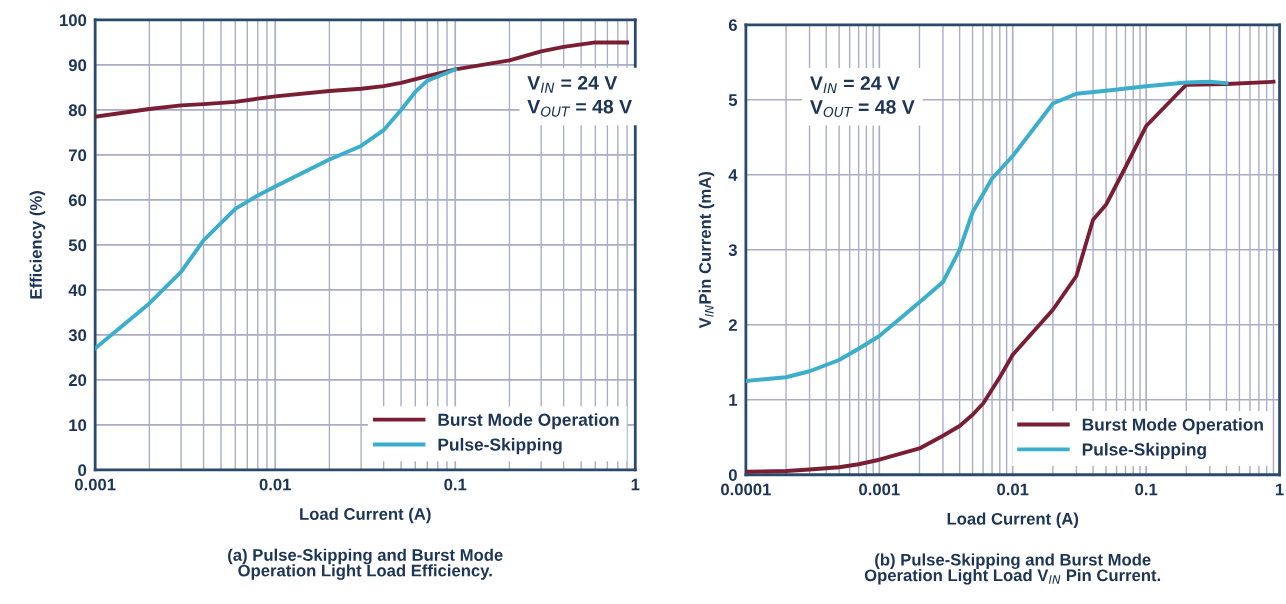  What do you see at coordinates (733, 175) in the screenshot?
I see `y-tick-label: 4` at bounding box center [733, 175].